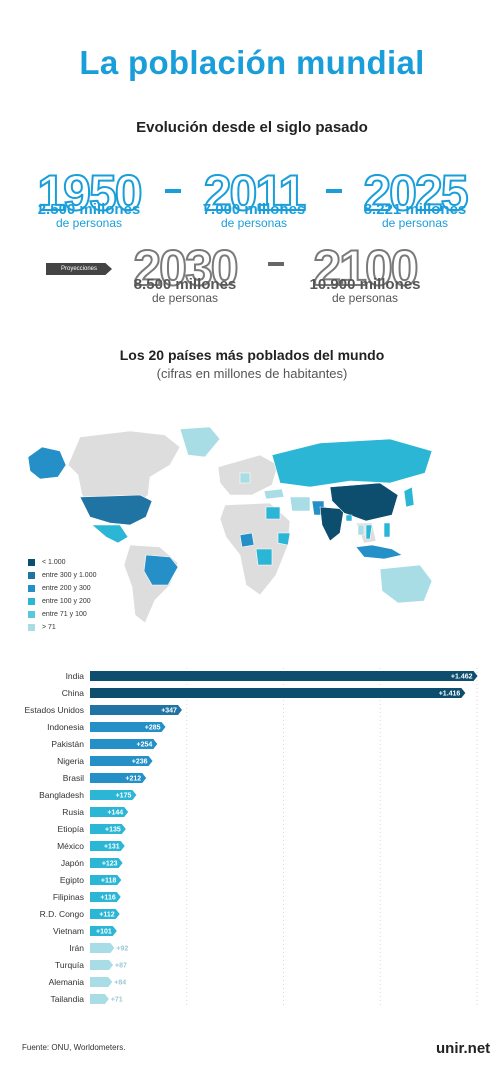 The width and height of the screenshot is (504, 1080). What do you see at coordinates (284, 539) in the screenshot?
I see `map-country-ethiopia` at bounding box center [284, 539].